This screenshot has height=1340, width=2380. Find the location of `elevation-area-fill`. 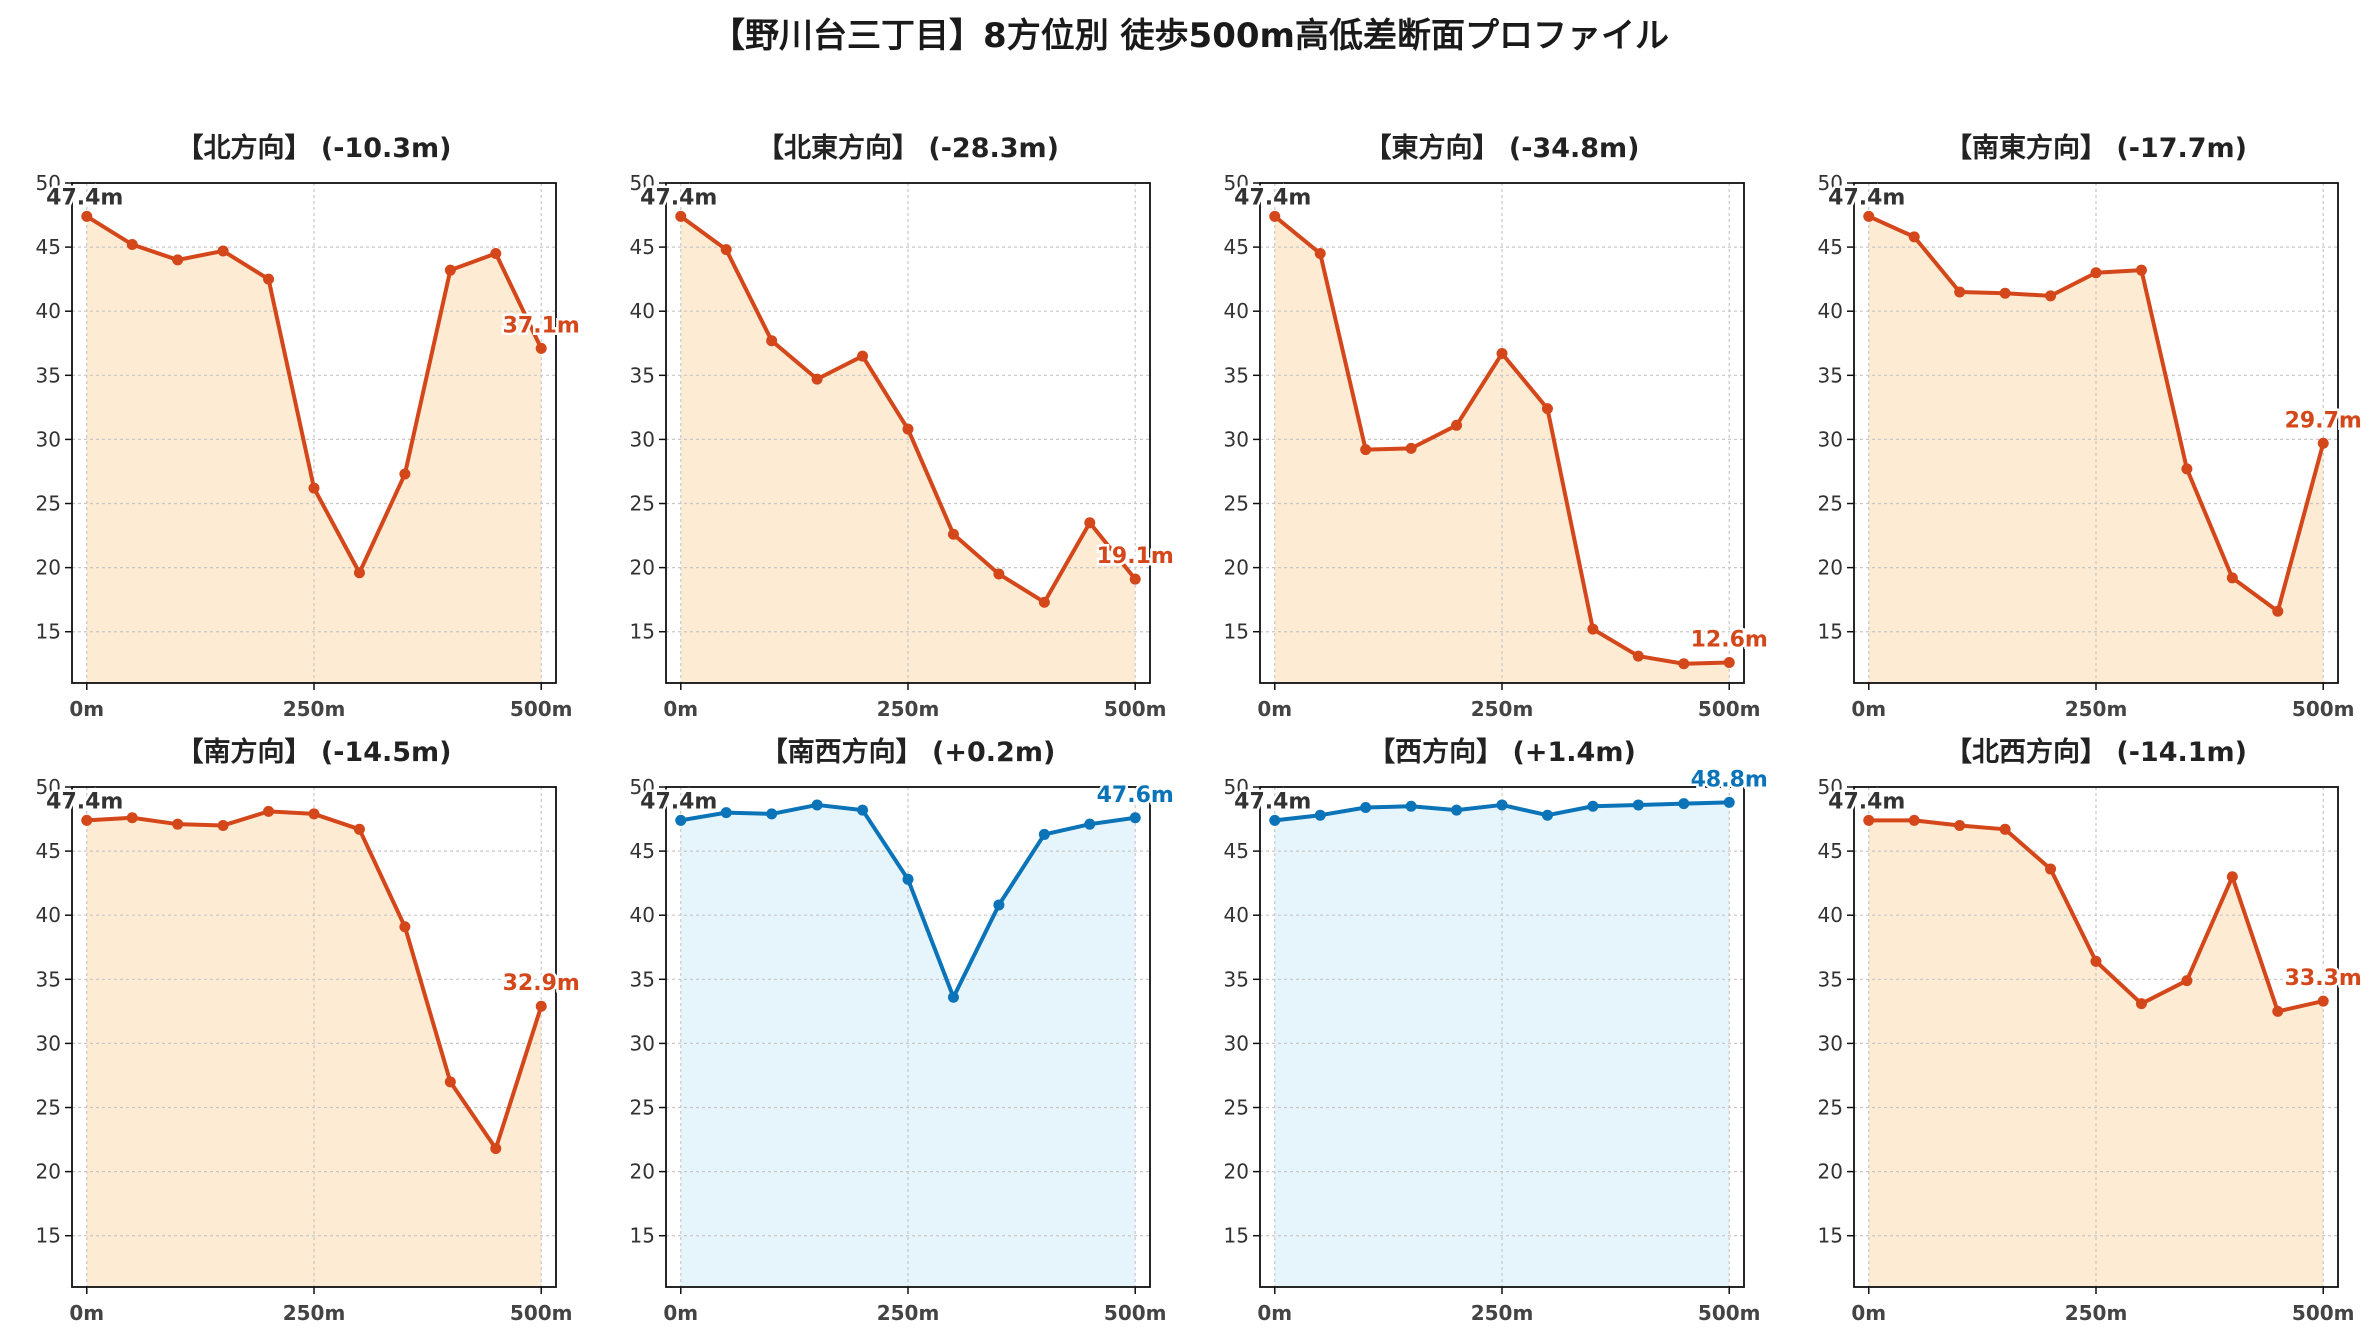

elevation-area-fill is located at coordinates (1502, 1044).